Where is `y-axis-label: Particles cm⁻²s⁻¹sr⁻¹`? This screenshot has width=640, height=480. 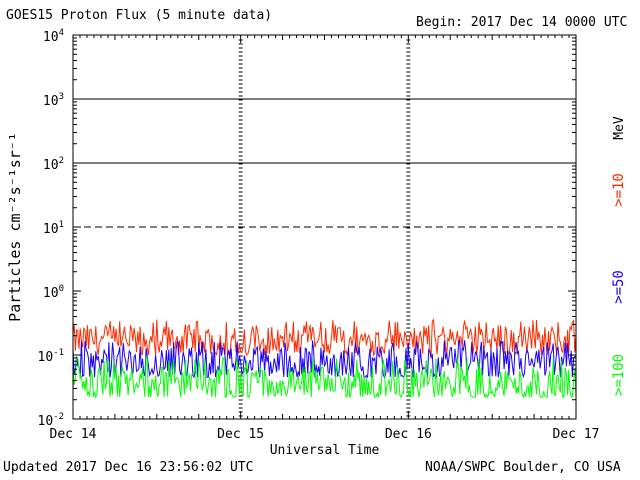
y-axis-label: Particles cm⁻²s⁻¹sr⁻¹ is located at coordinates (15, 227).